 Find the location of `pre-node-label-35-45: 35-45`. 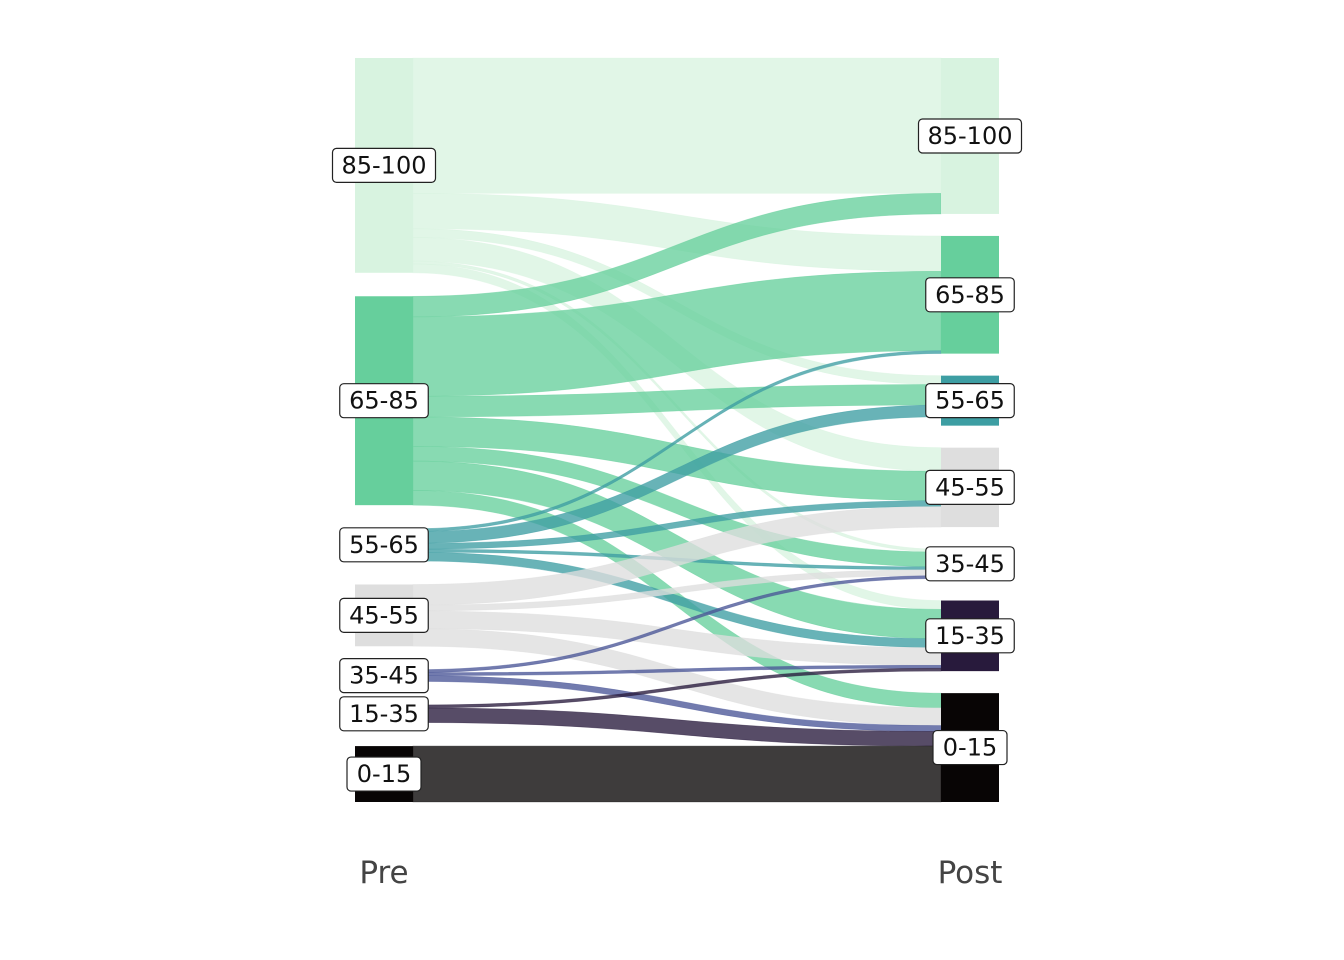

pre-node-label-35-45: 35-45 is located at coordinates (384, 676).